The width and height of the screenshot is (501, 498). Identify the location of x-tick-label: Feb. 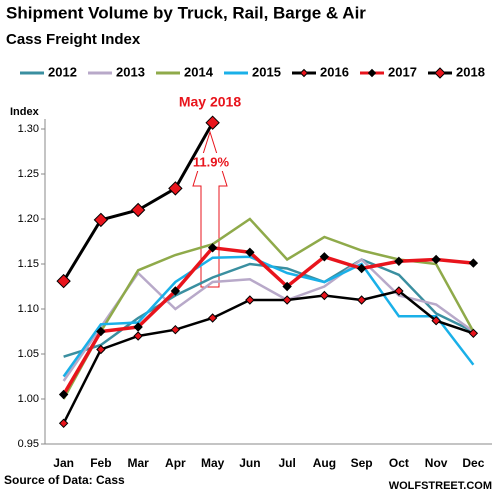
(100, 463).